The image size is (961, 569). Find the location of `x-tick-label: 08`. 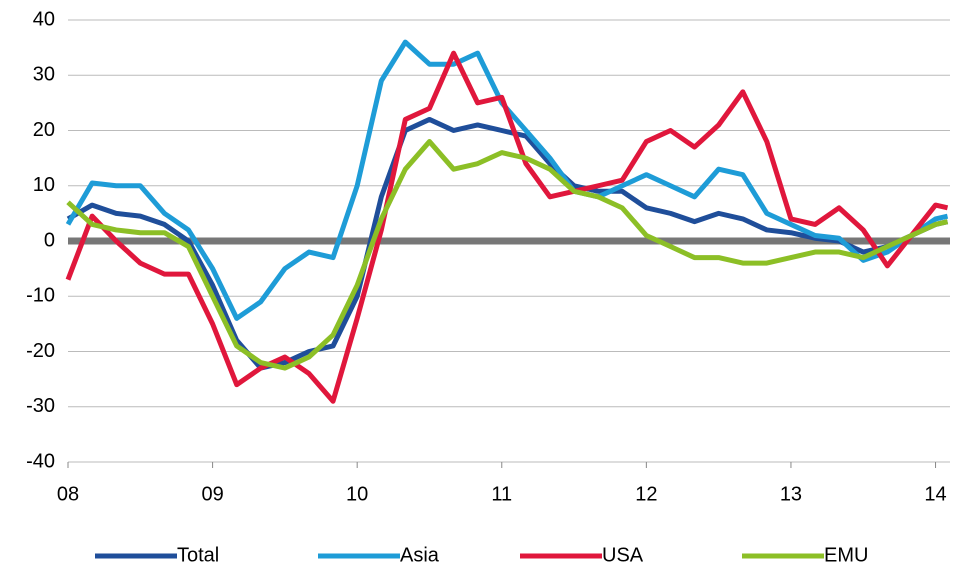

x-tick-label: 08 is located at coordinates (68, 494).